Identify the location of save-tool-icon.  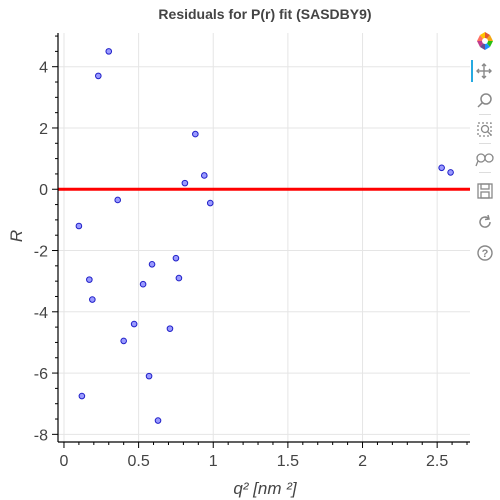
(485, 191).